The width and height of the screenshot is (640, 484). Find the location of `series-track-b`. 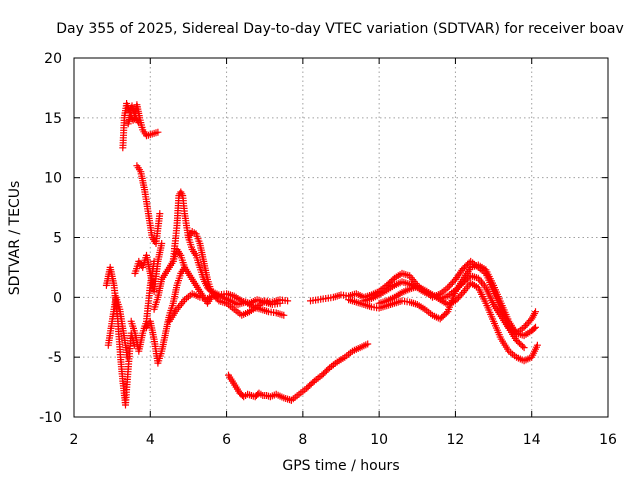

series-track-b is located at coordinates (117, 327).